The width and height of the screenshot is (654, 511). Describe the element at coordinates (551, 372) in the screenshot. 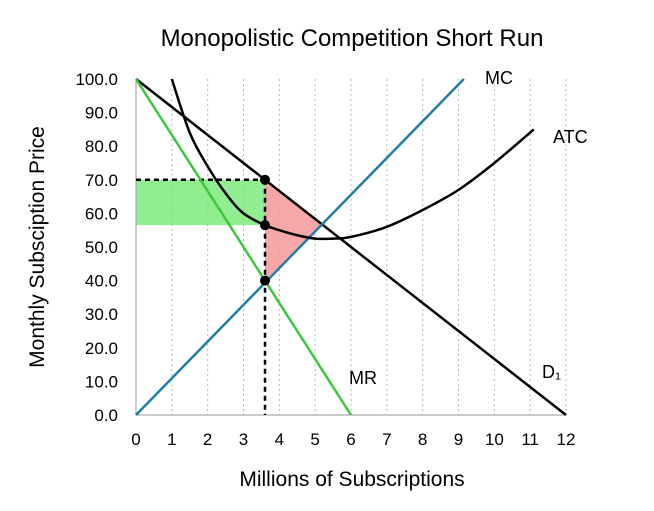

I see `demand-label: D₁` at that location.